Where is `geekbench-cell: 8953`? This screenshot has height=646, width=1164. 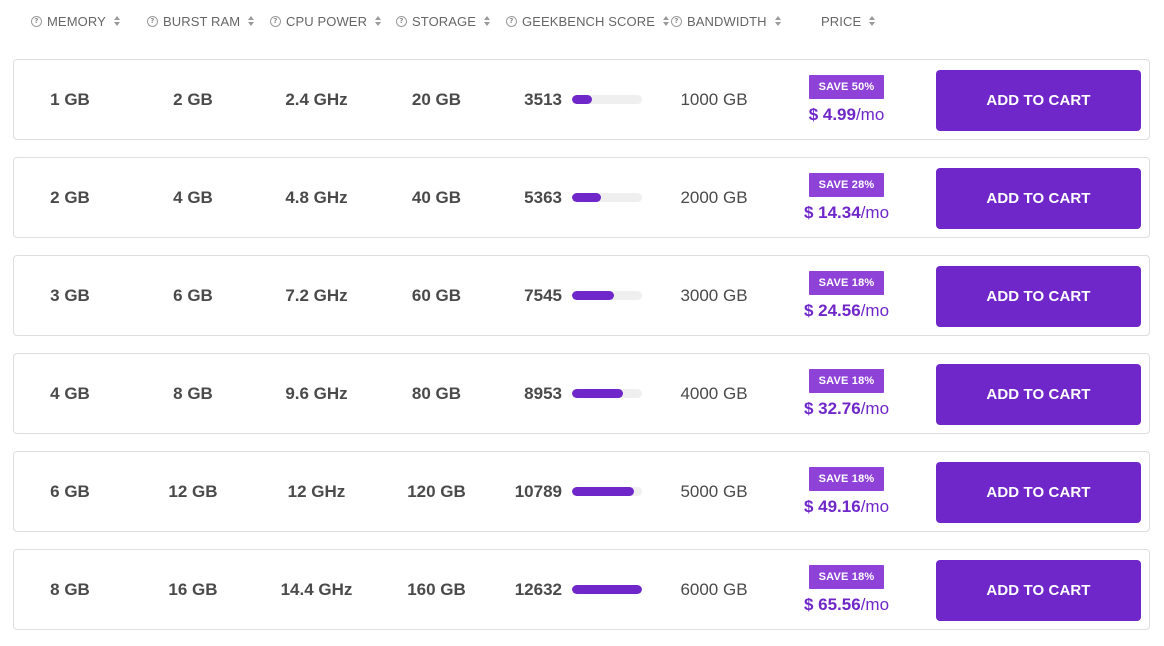 geekbench-cell: 8953 is located at coordinates (574, 393).